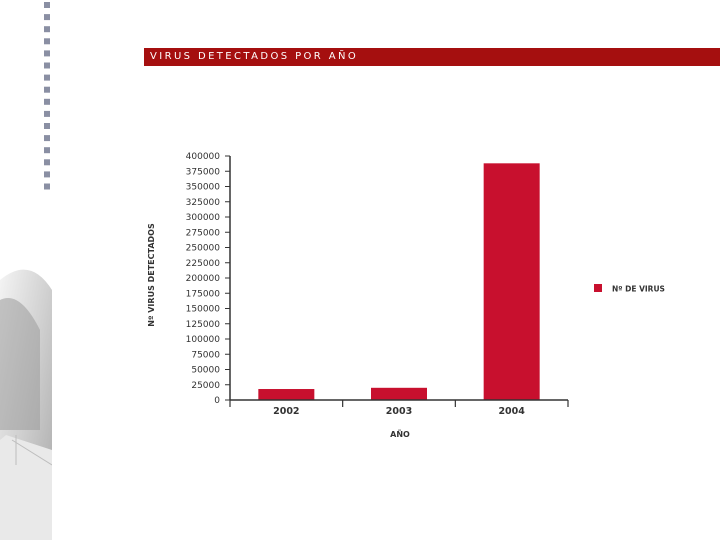 This screenshot has width=720, height=540. I want to click on x-axis: 2002 2003 2004, so click(399, 408).